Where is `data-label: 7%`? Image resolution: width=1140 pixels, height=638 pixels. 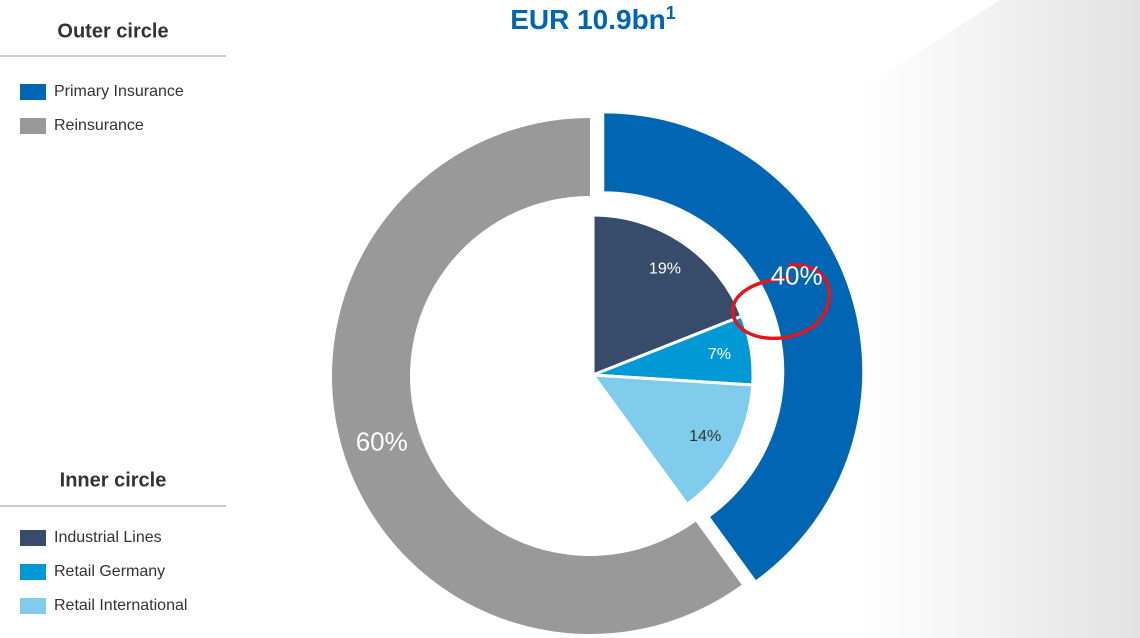
data-label: 7% is located at coordinates (719, 354).